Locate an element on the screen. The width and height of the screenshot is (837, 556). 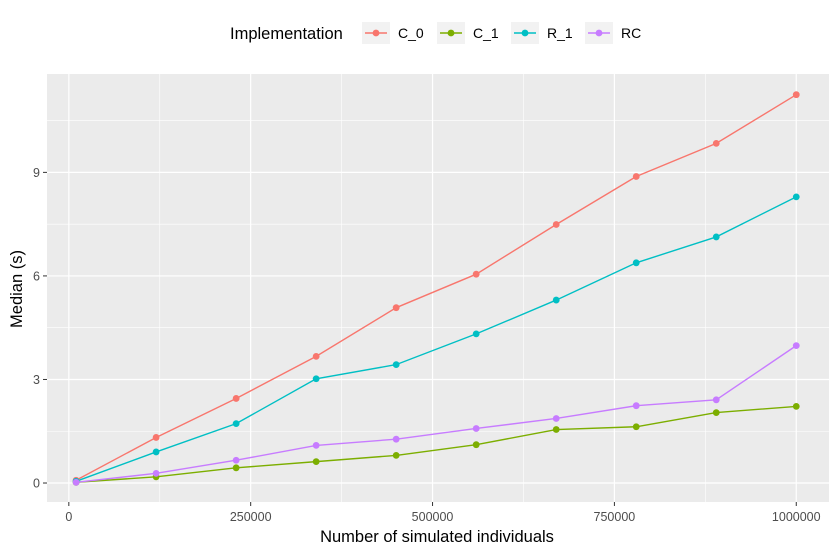
legend-item-r-1: R_1 is located at coordinates (542, 33).